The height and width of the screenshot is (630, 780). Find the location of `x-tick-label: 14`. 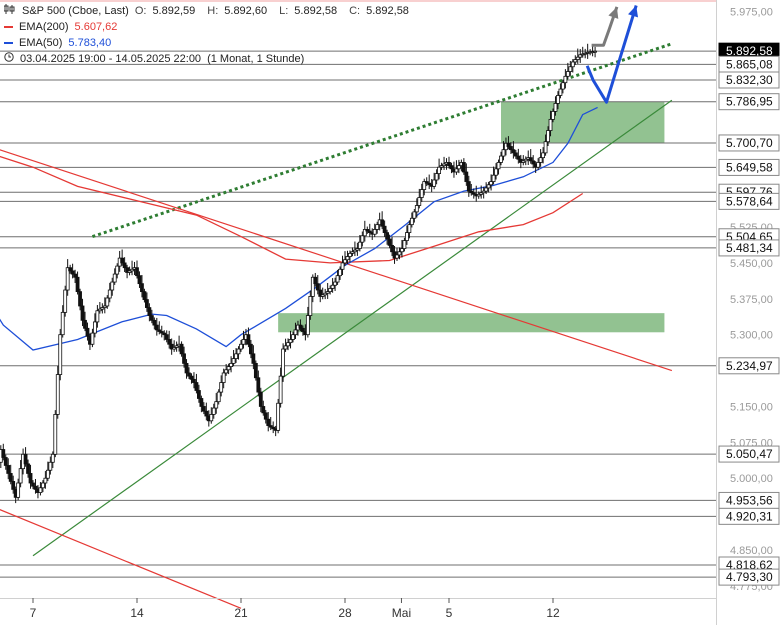

x-tick-label: 14 is located at coordinates (137, 613).